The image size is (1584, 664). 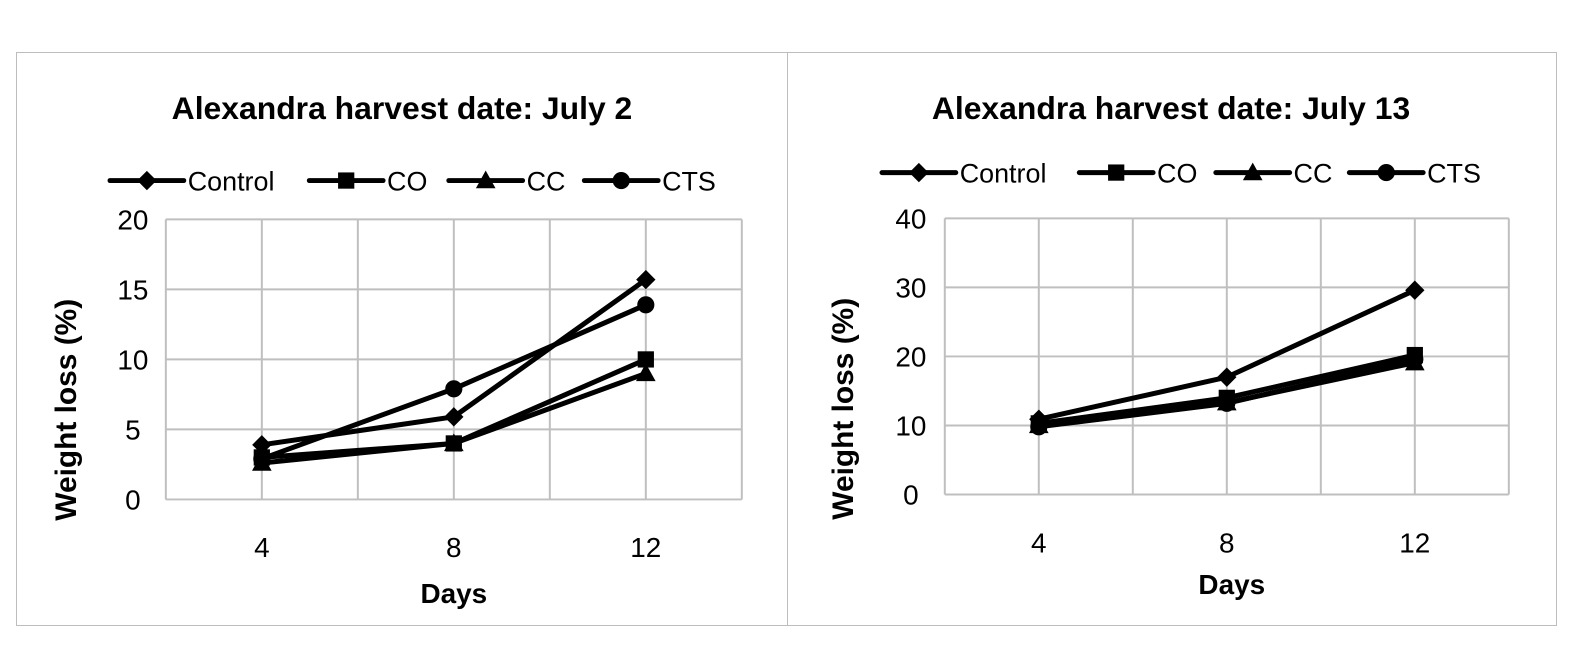 What do you see at coordinates (910, 218) in the screenshot?
I see `y-tick-label: 40` at bounding box center [910, 218].